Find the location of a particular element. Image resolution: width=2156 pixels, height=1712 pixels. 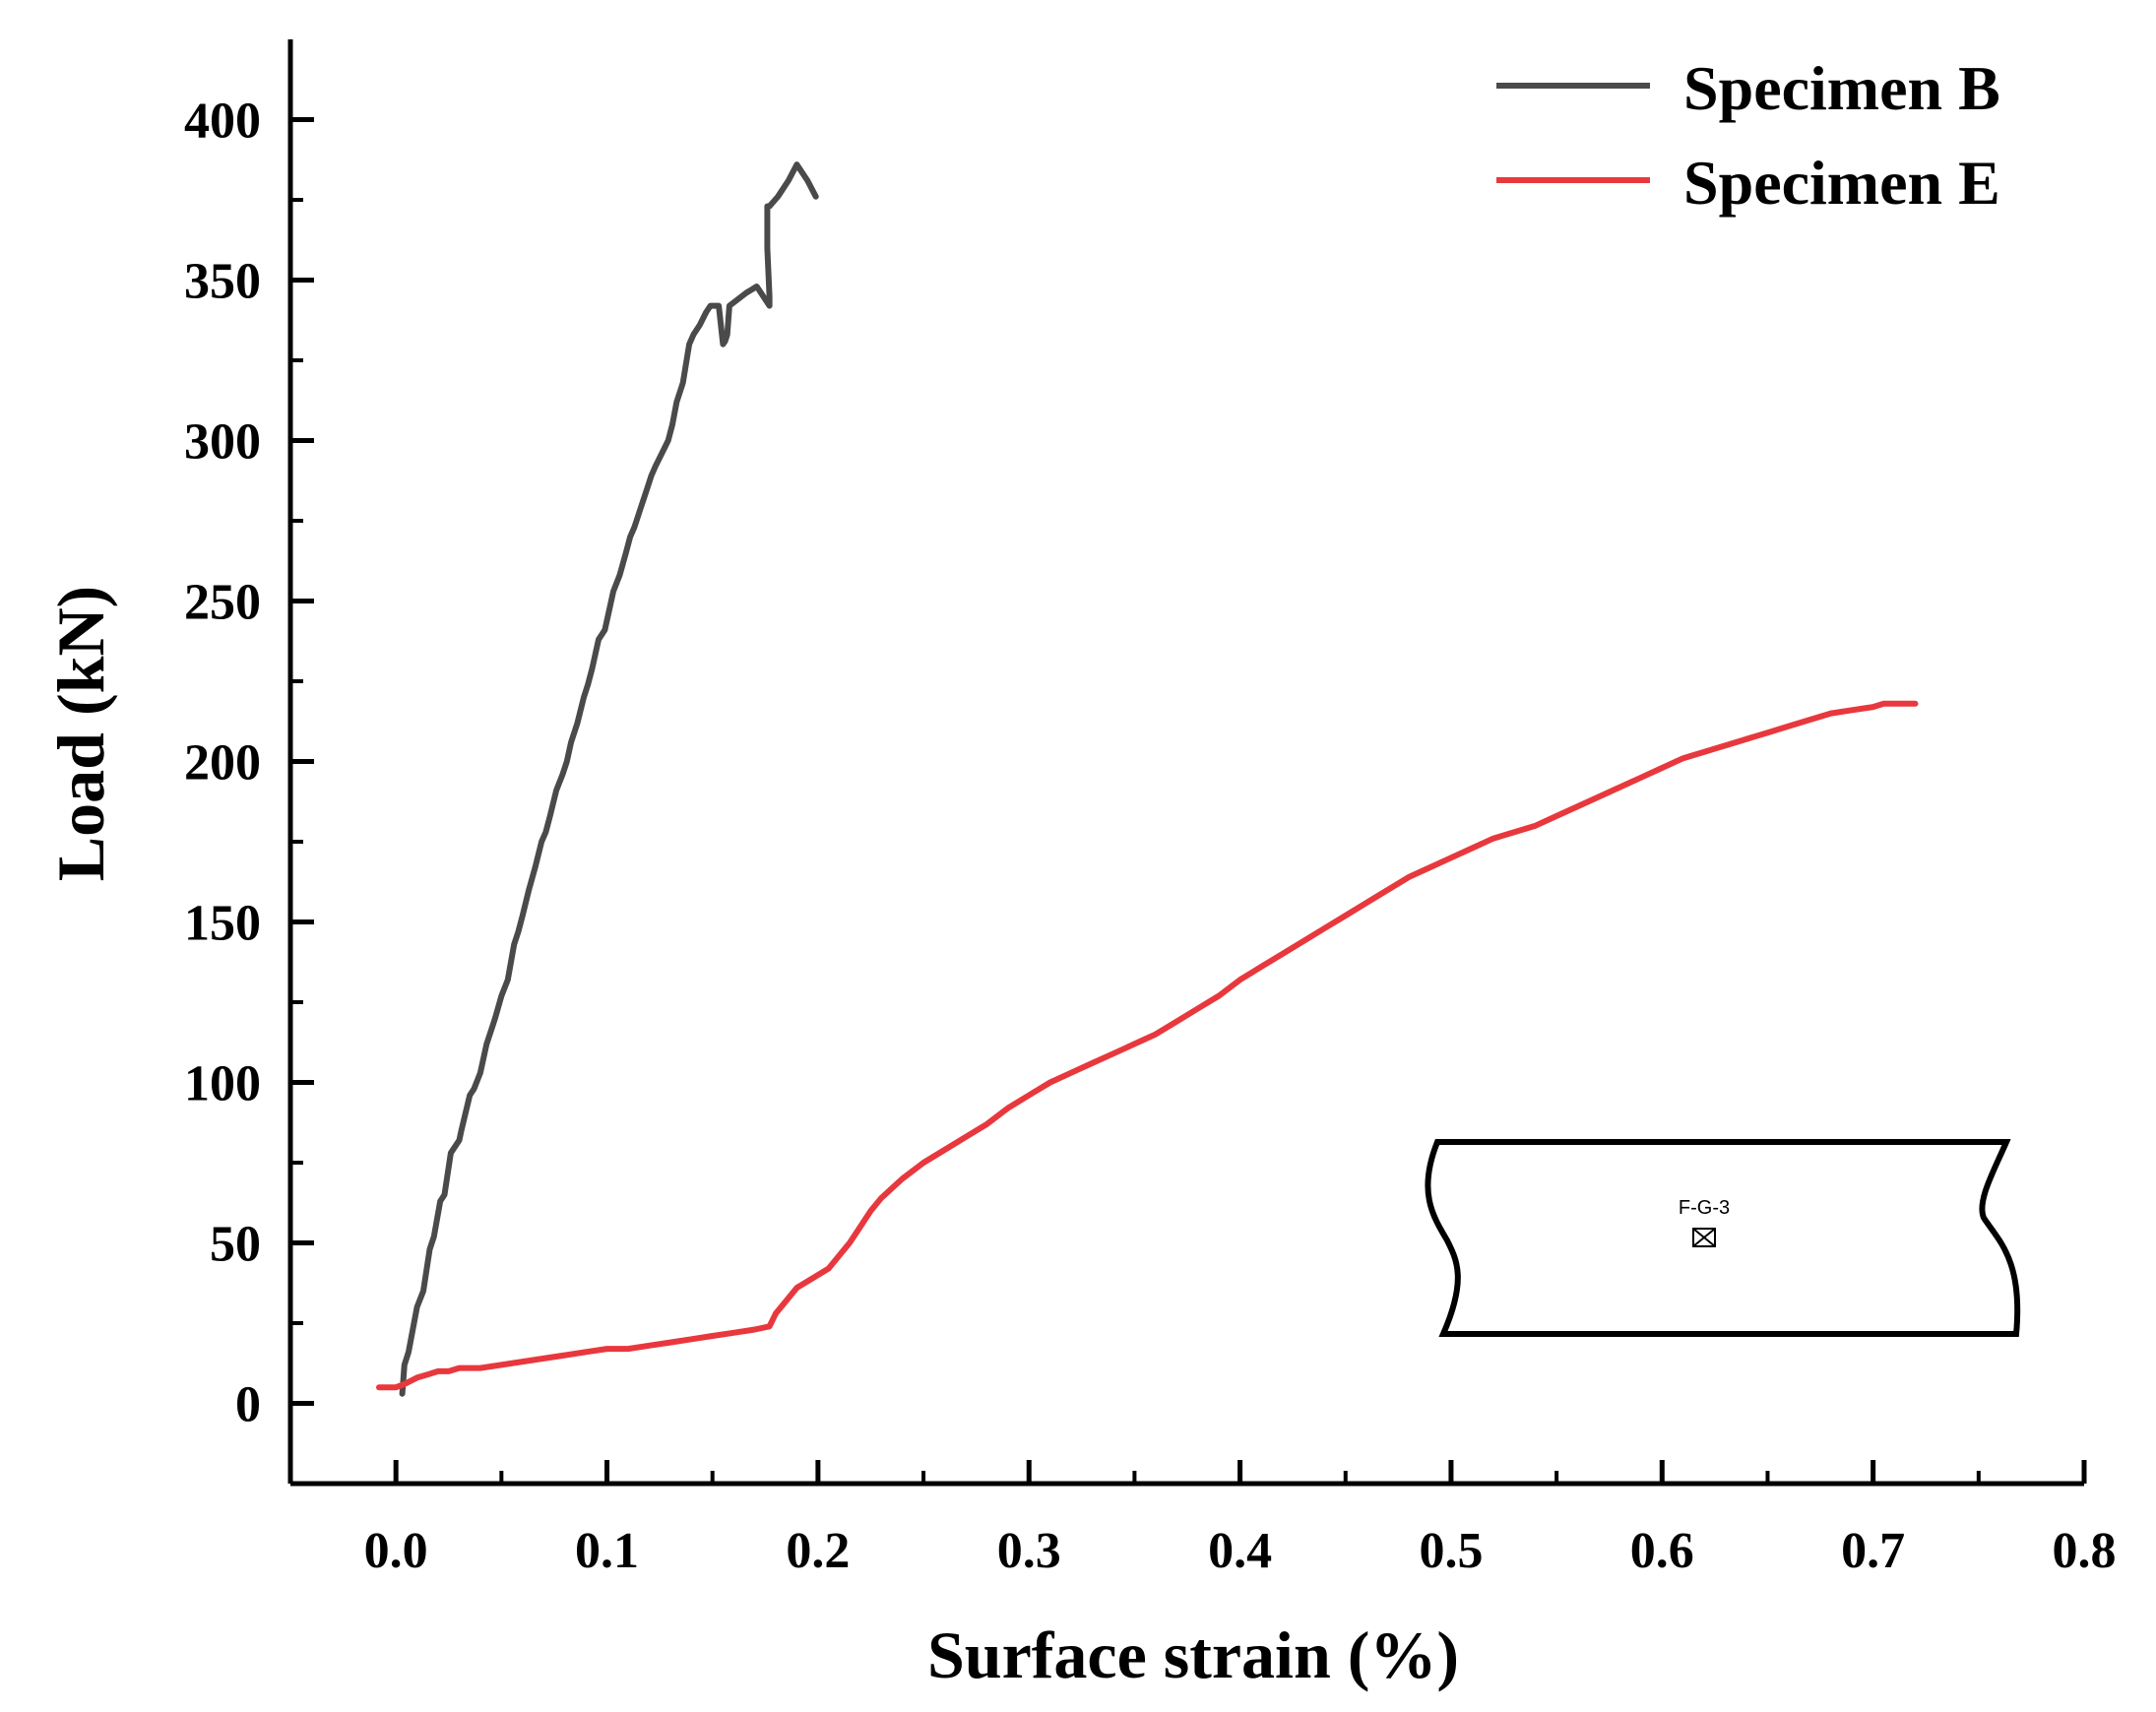

y-tick-label: 100 is located at coordinates (223, 1084).